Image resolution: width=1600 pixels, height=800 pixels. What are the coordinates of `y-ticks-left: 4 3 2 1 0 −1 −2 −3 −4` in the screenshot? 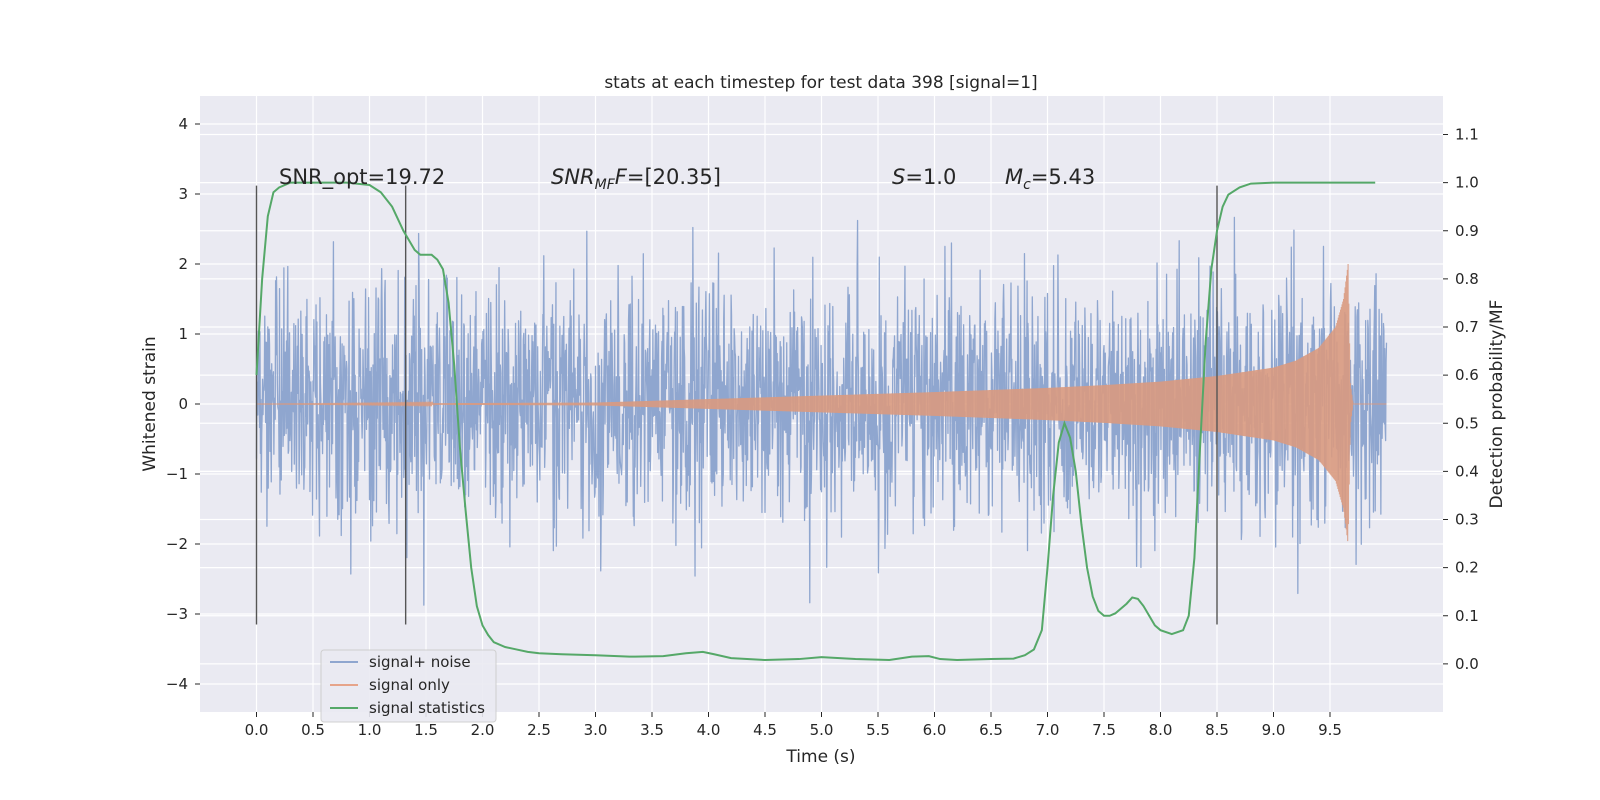 It's located at (183, 404).